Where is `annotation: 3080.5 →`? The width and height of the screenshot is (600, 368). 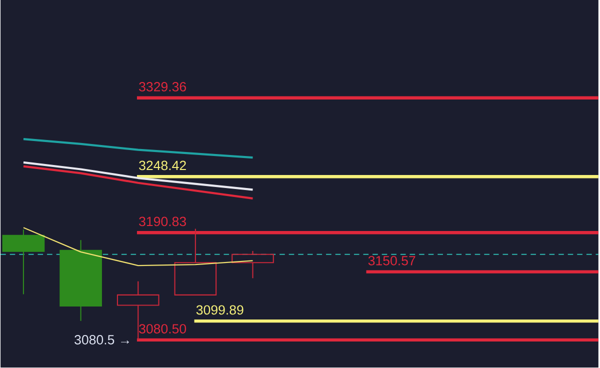
annotation: 3080.5 → is located at coordinates (101, 340).